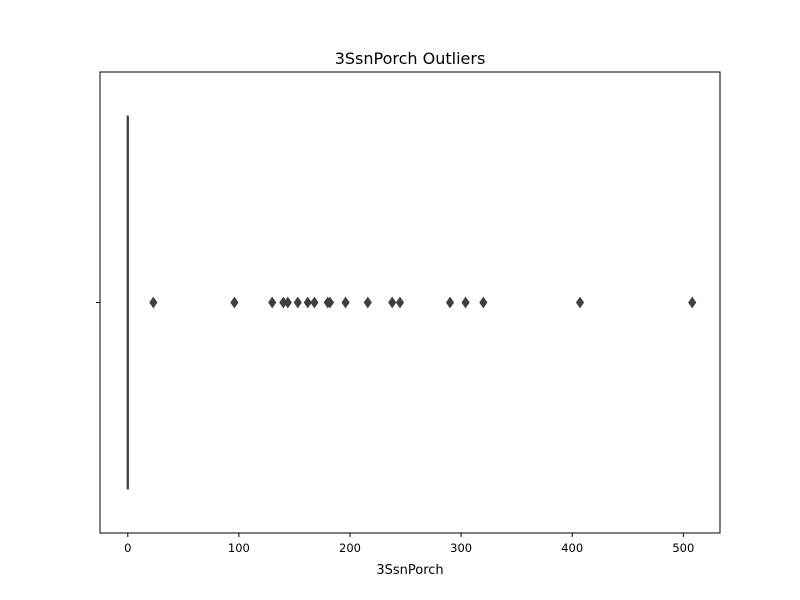 The width and height of the screenshot is (800, 600). I want to click on chart-title: 3SsnPorch Outliers, so click(410, 58).